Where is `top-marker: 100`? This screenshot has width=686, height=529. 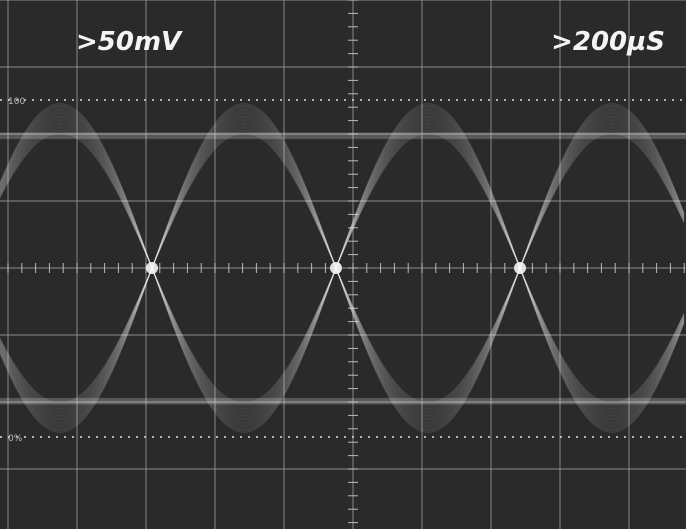
top-marker: 100 is located at coordinates (16, 102).